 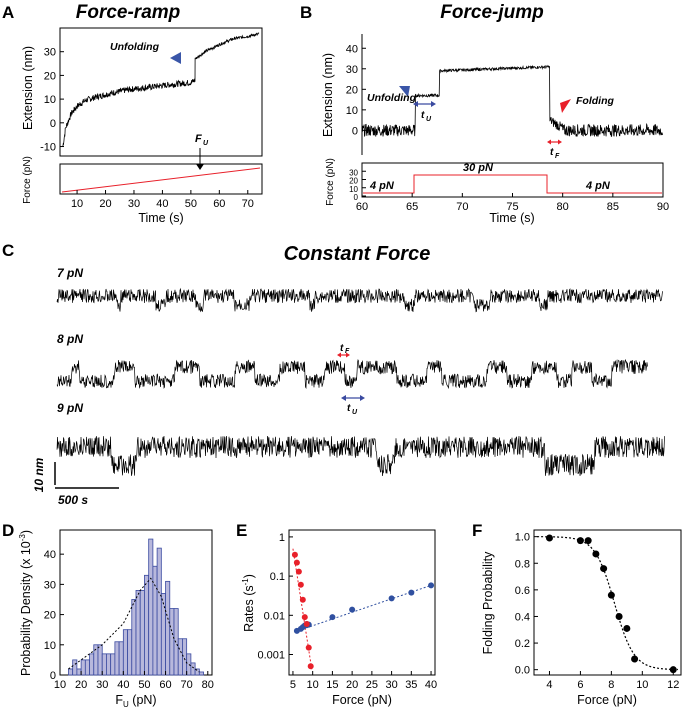 I want to click on panel-b-xtick-label: 90, so click(x=663, y=207).